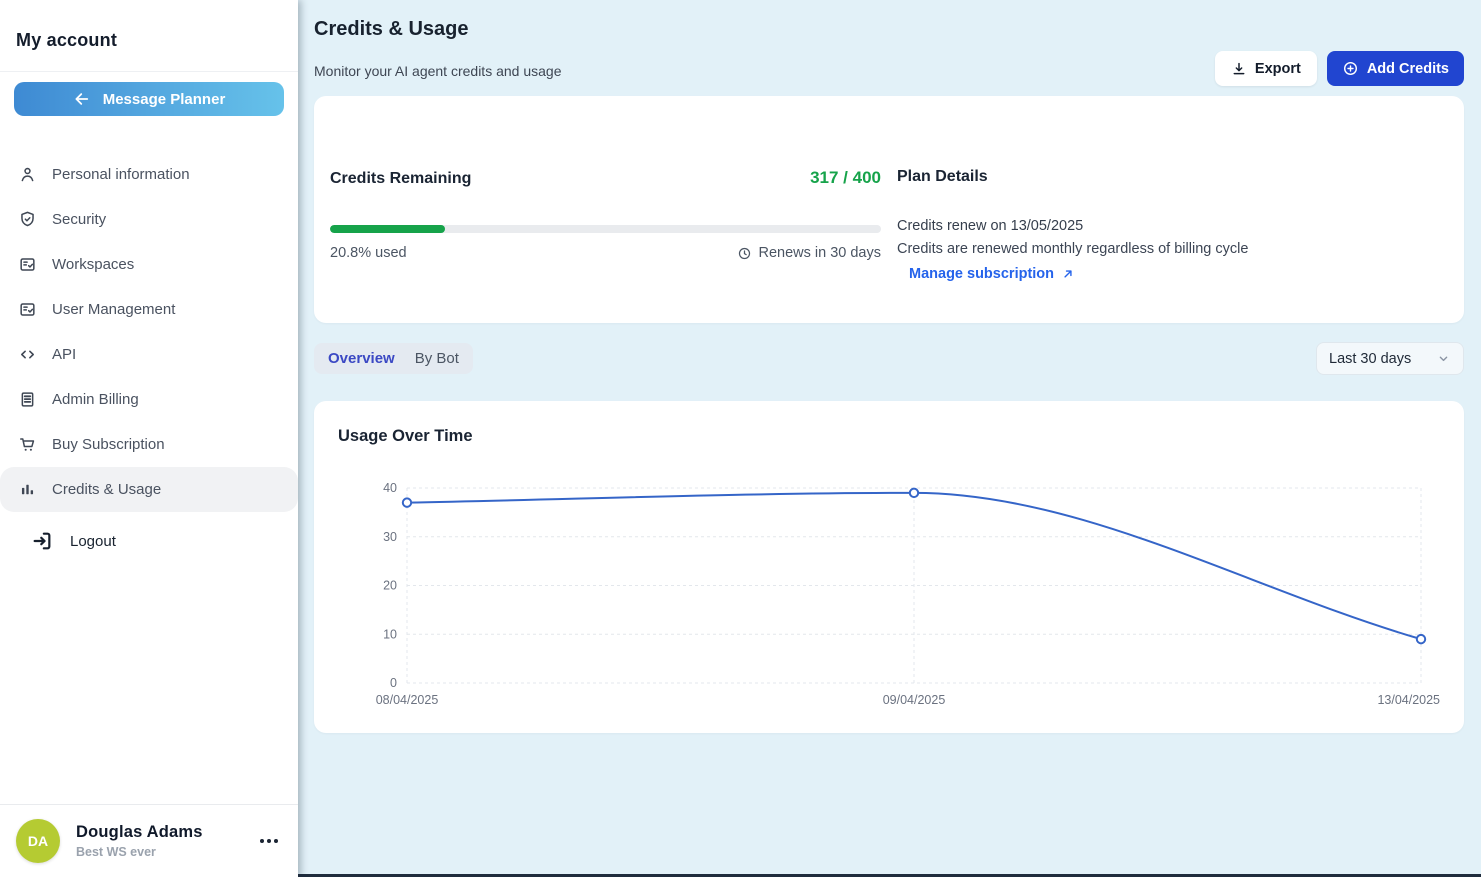 The height and width of the screenshot is (877, 1481). Describe the element at coordinates (982, 274) in the screenshot. I see `manage-subscription-label: Manage subscription` at that location.